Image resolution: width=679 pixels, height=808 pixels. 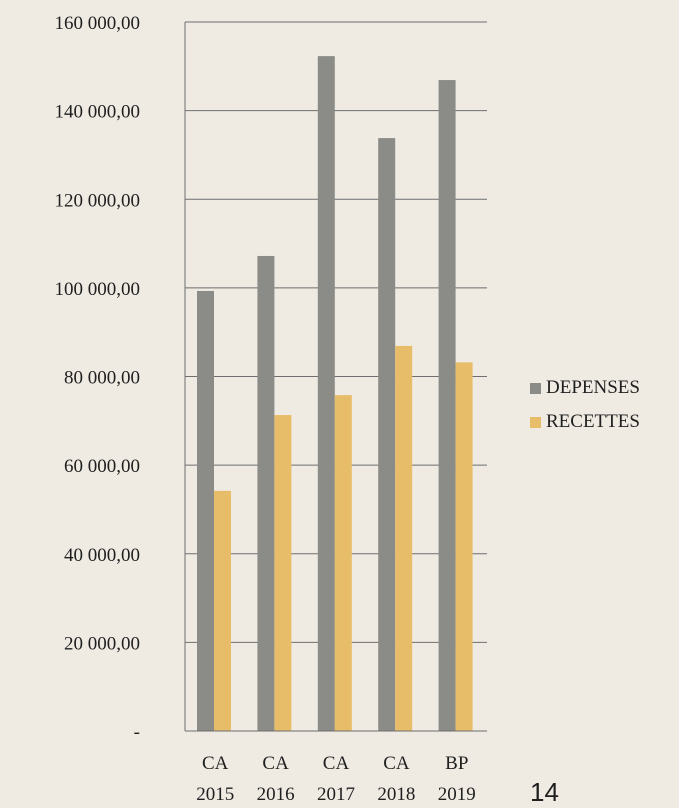 I want to click on legend-swatch-recettes, so click(x=535, y=422).